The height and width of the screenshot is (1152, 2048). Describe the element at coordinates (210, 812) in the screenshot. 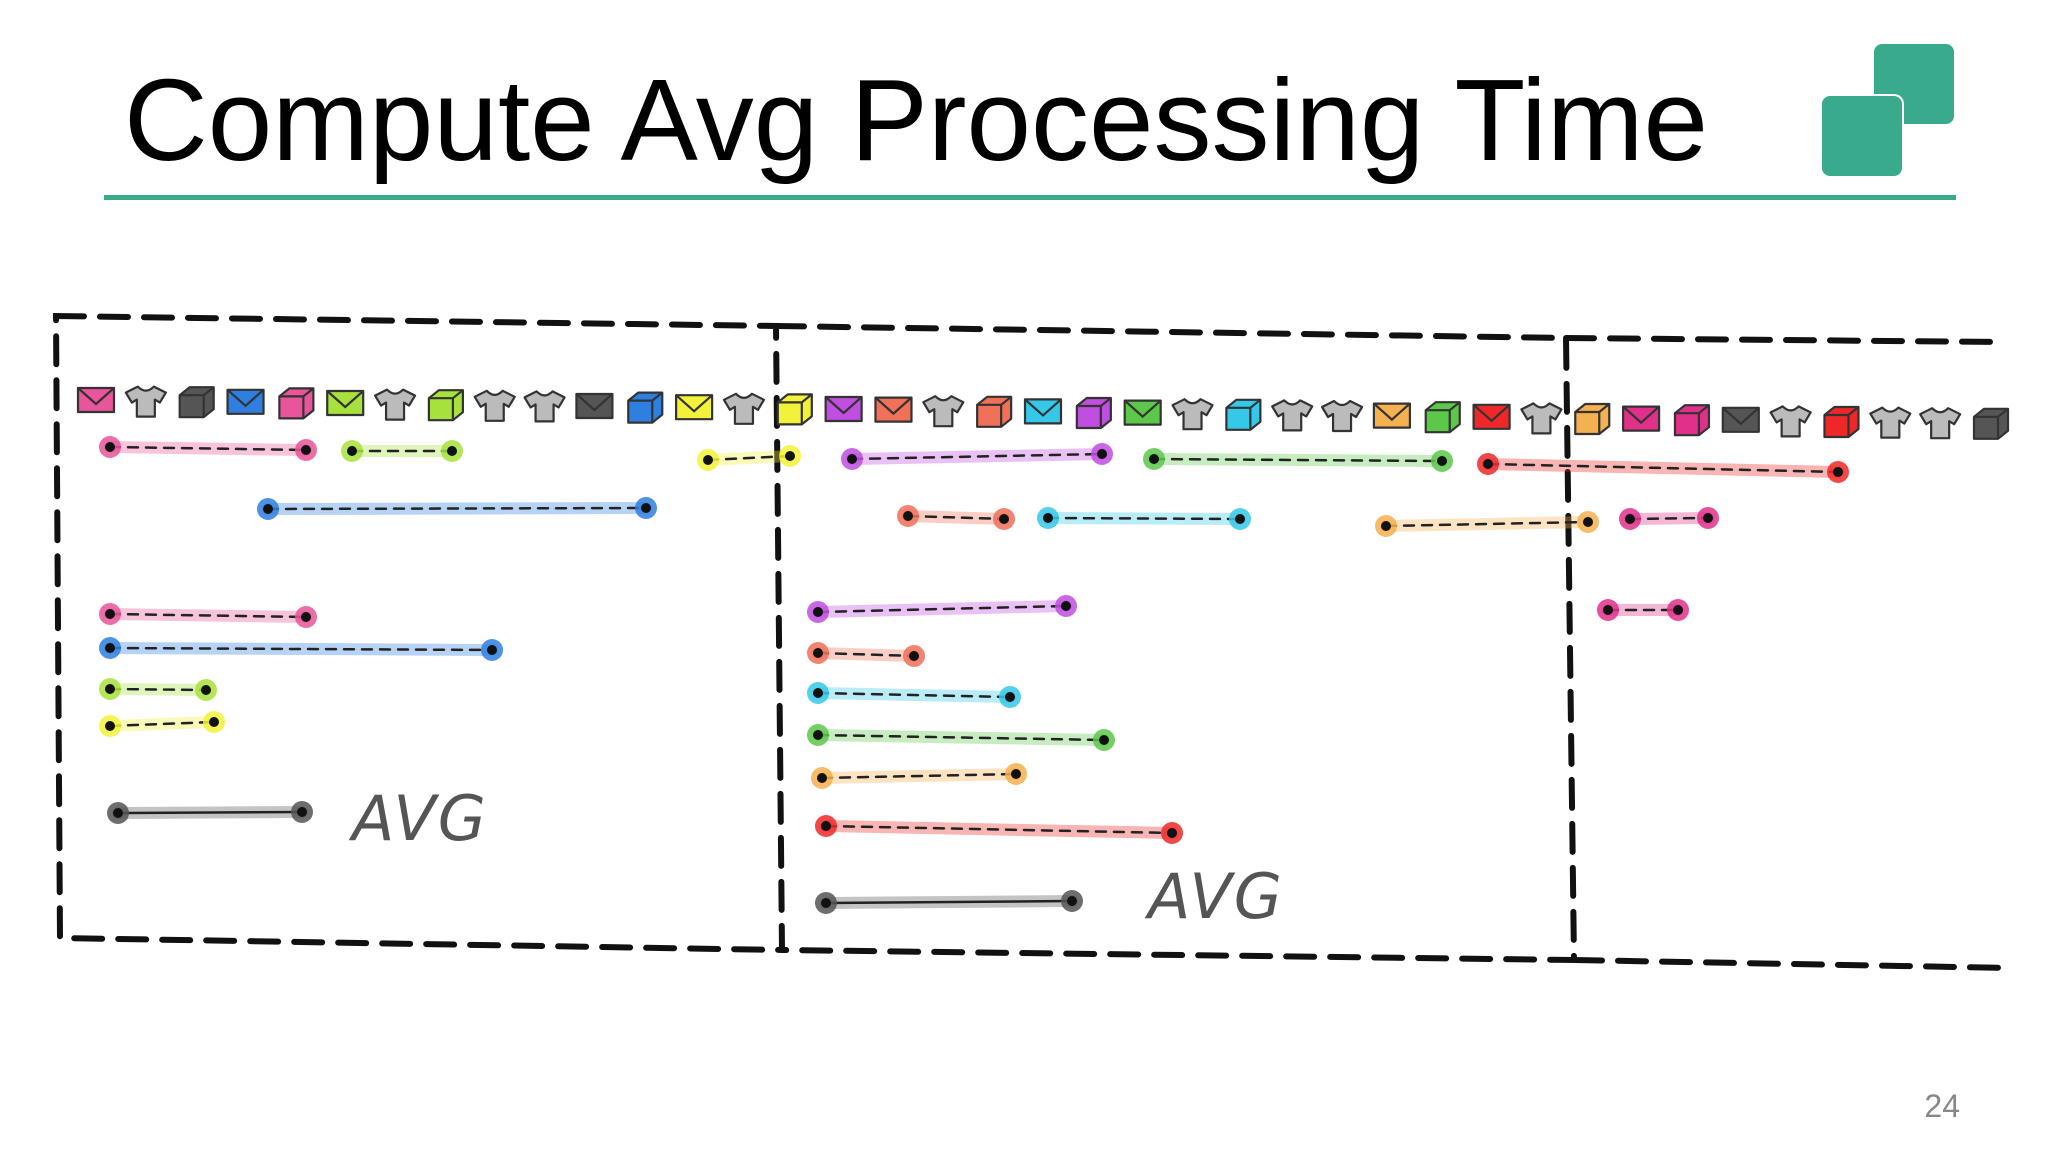

I see `avg-segment-w1` at that location.